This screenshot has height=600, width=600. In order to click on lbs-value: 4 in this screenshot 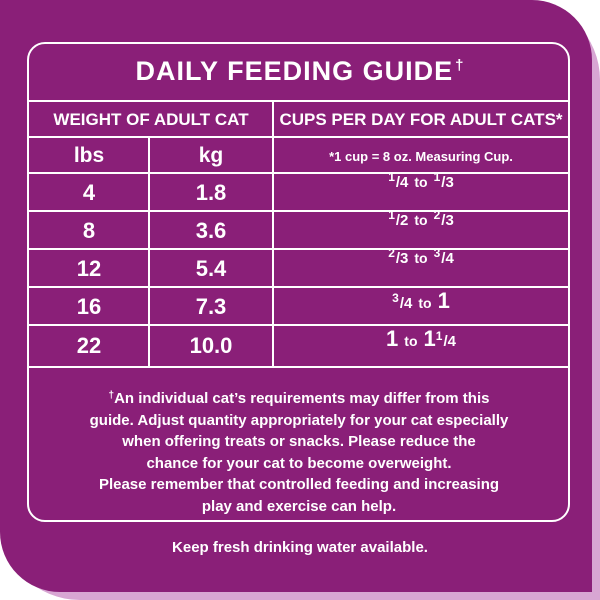, I will do `click(89, 192)`.